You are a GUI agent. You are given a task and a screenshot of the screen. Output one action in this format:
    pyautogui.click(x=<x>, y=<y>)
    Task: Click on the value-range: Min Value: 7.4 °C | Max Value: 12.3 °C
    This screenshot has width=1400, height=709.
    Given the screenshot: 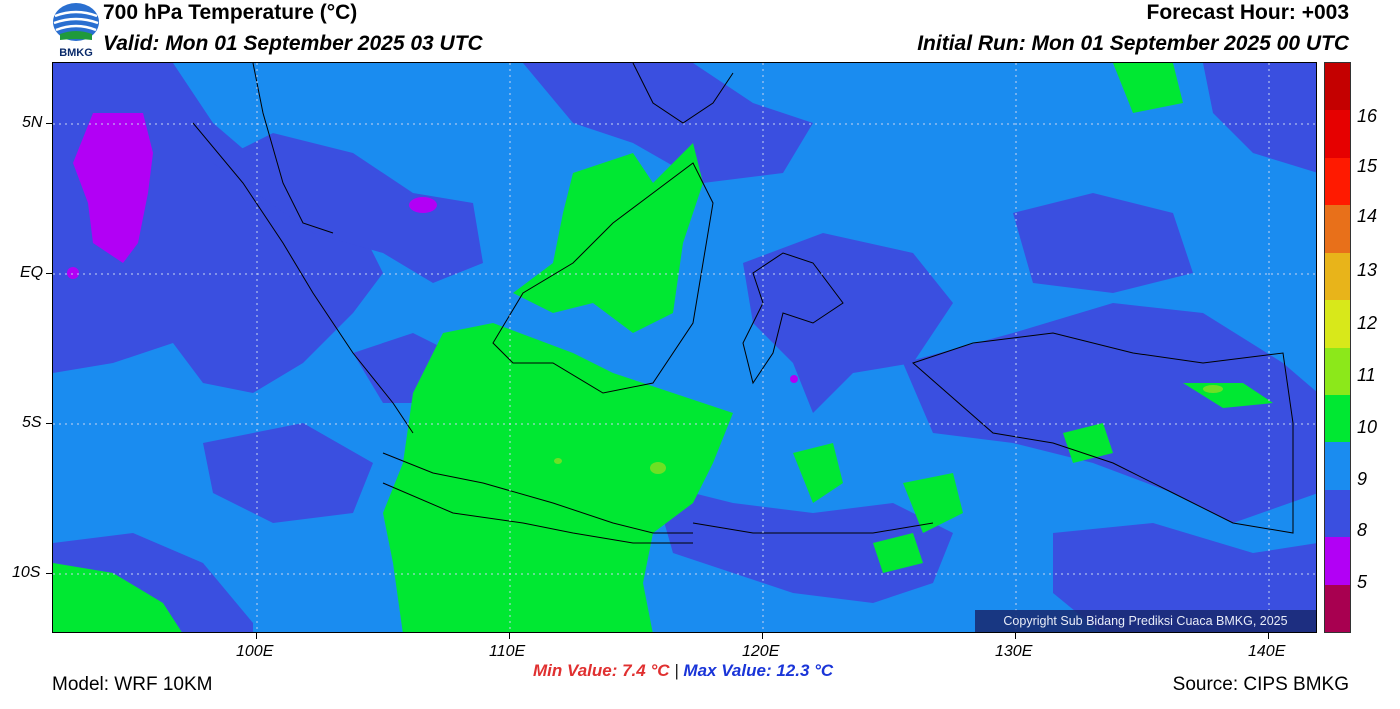 What is the action you would take?
    pyautogui.click(x=683, y=671)
    